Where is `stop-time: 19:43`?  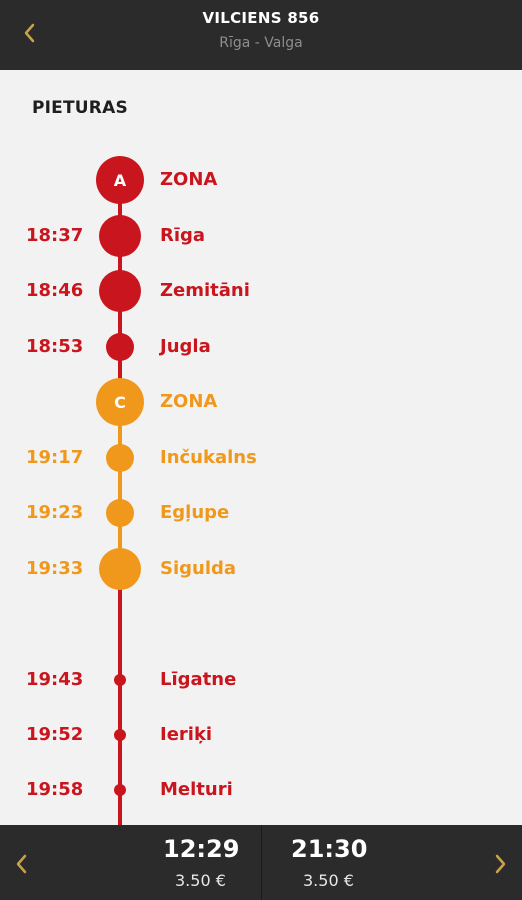
stop-time: 19:43 is located at coordinates (55, 679).